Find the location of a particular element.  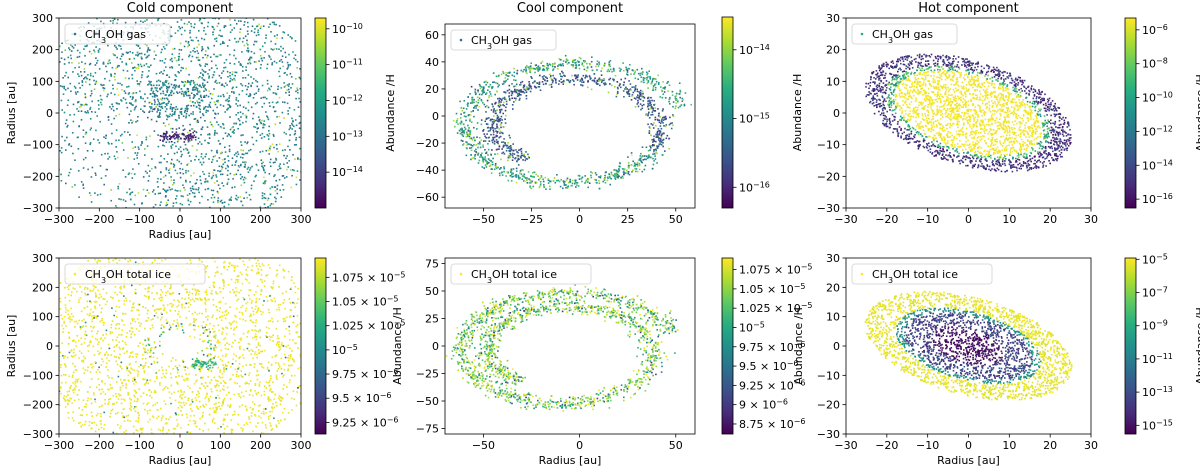

colorbar-gradient is located at coordinates (727, 112).